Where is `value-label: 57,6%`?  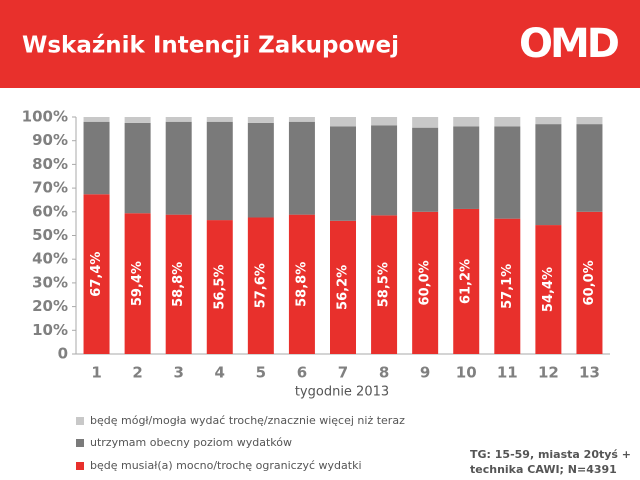
value-label: 57,6% is located at coordinates (260, 285).